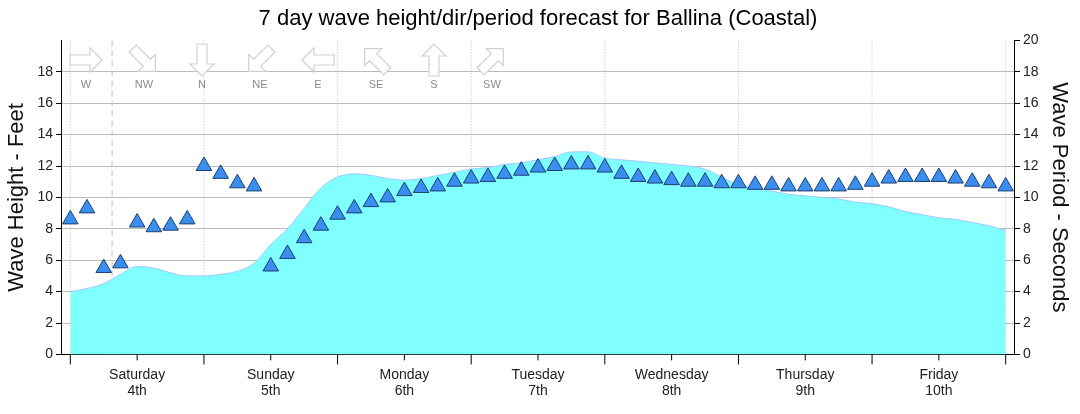  What do you see at coordinates (1027, 227) in the screenshot?
I see `y2-tick-label: 8` at bounding box center [1027, 227].